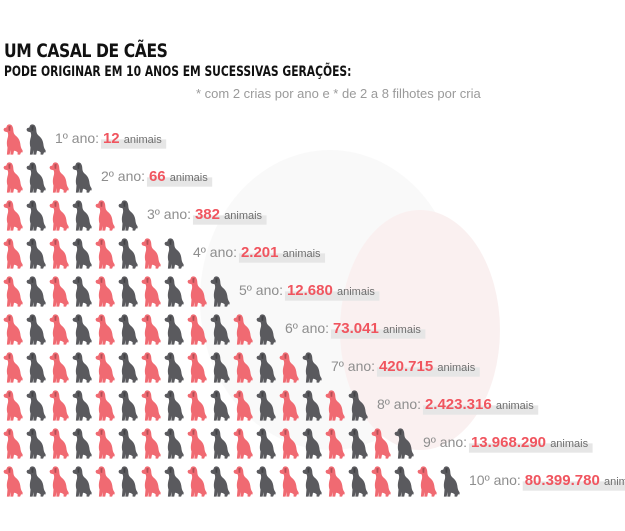 The width and height of the screenshot is (625, 531). What do you see at coordinates (447, 442) in the screenshot?
I see `year-label: 9º ano:` at bounding box center [447, 442].